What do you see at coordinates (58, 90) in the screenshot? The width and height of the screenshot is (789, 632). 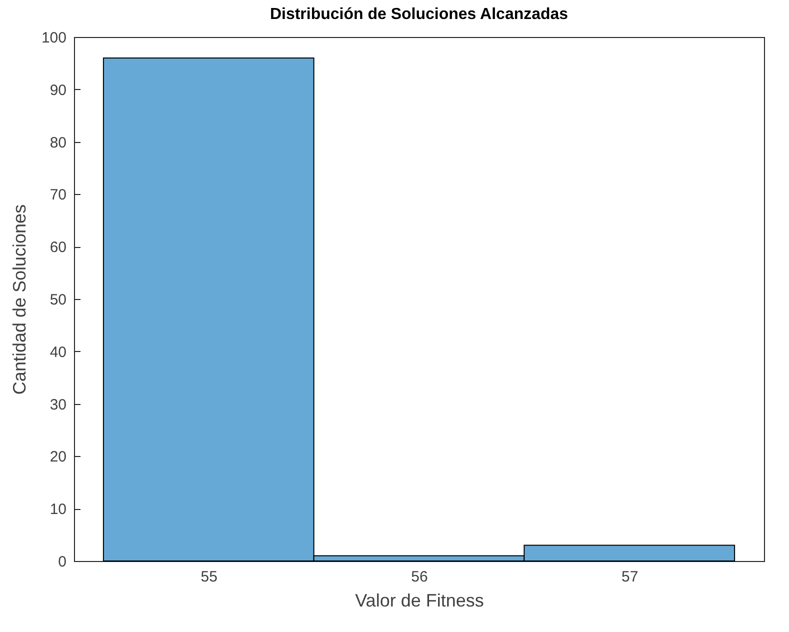 I see `y-tick-label: 90` at bounding box center [58, 90].